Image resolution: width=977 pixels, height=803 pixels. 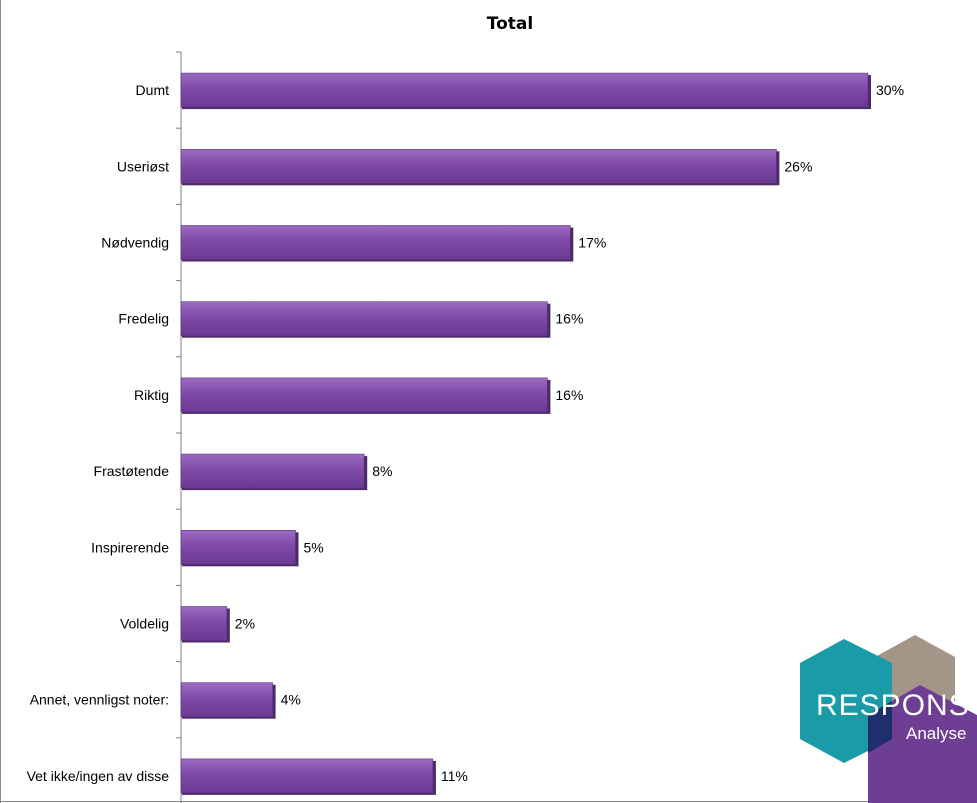 I want to click on category-label: Nødvendig, so click(x=135, y=243).